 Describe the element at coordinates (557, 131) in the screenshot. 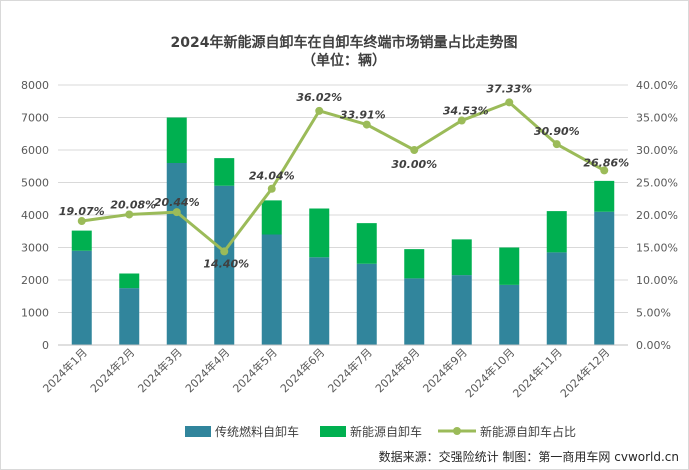

I see `ratio-label: 30.90%` at that location.